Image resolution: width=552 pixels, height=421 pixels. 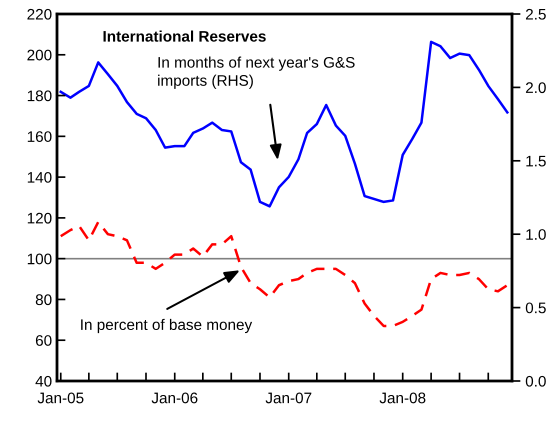 What do you see at coordinates (40, 136) in the screenshot?
I see `y-tick-label: 160` at bounding box center [40, 136].